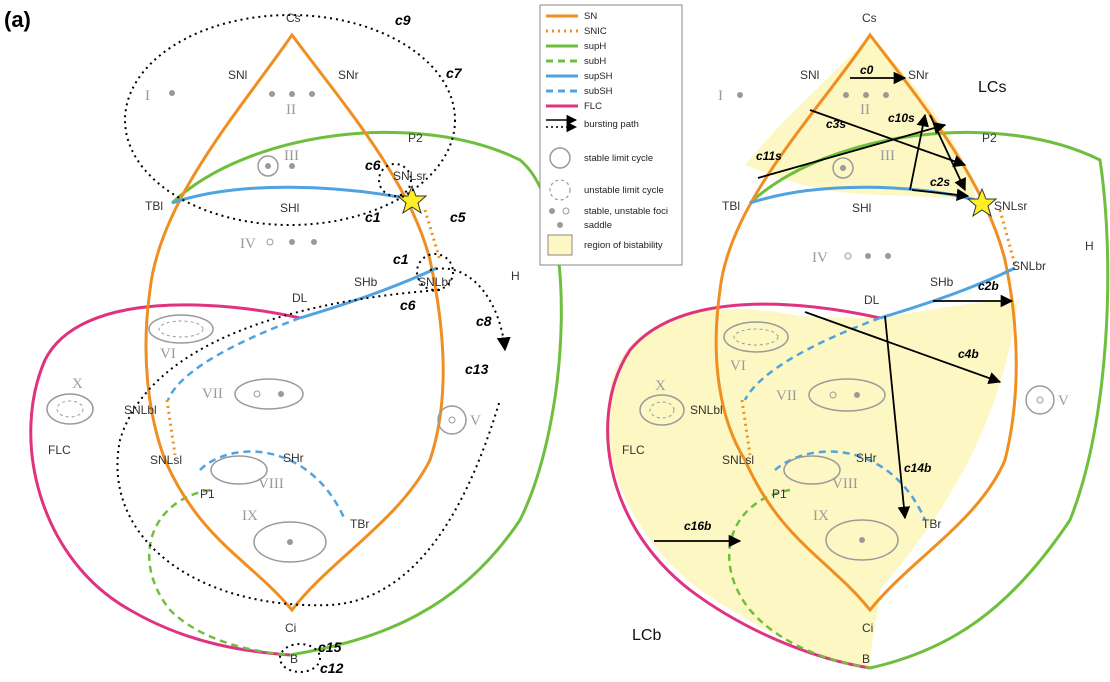  I want to click on legend-label-foci: stable, unstable foci, so click(626, 211).